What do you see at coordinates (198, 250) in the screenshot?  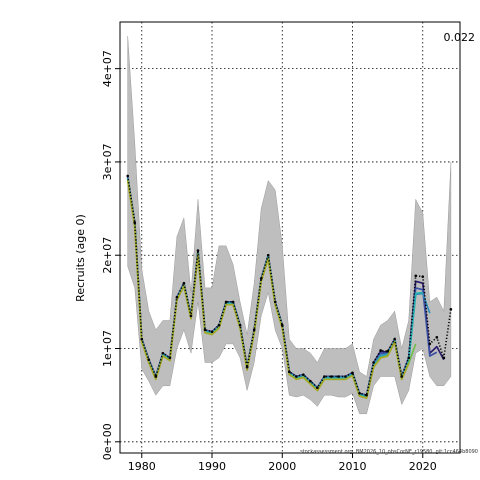 I see `series-0-point-1988` at bounding box center [198, 250].